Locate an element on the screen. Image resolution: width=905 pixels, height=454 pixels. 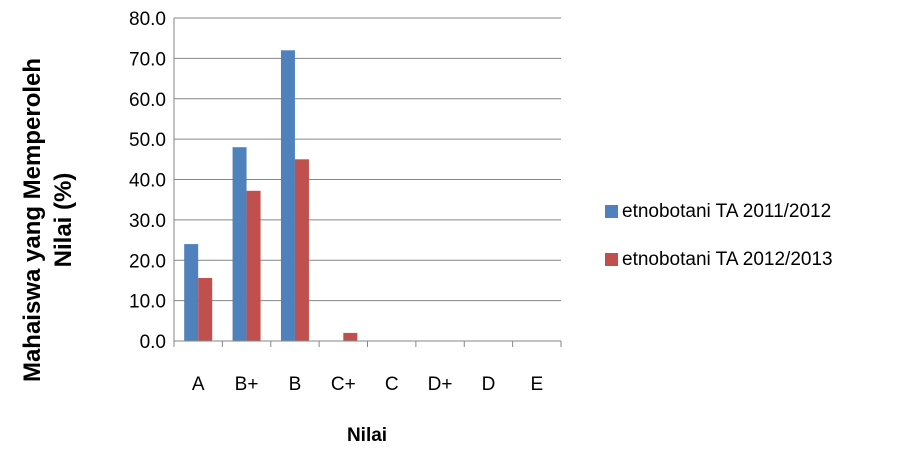
bar-series2-bplus is located at coordinates (253, 265).